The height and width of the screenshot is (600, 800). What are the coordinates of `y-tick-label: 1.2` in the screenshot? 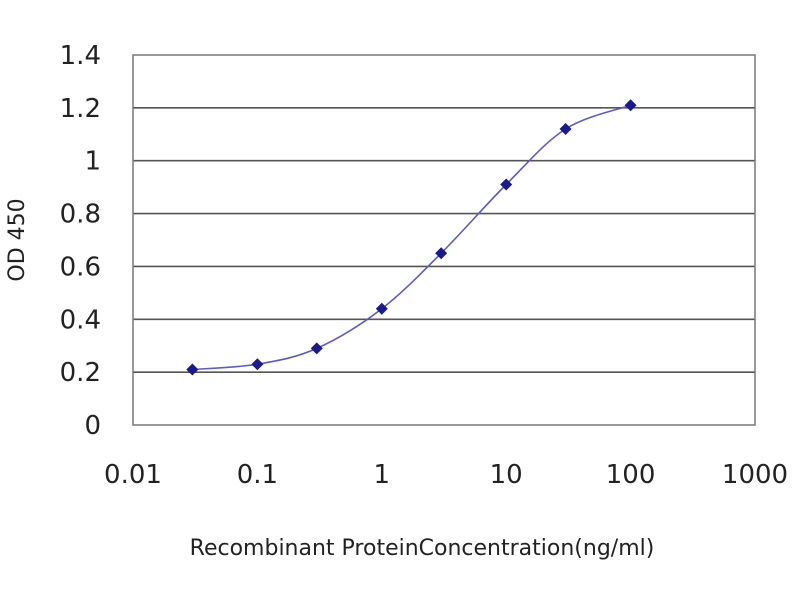 It's located at (80, 109).